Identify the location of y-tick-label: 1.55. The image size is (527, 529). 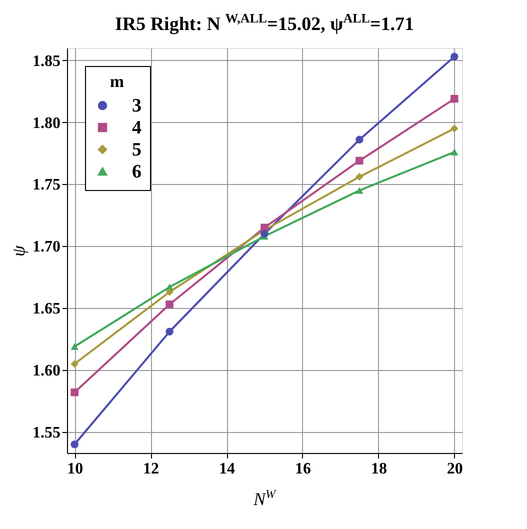
(46, 433).